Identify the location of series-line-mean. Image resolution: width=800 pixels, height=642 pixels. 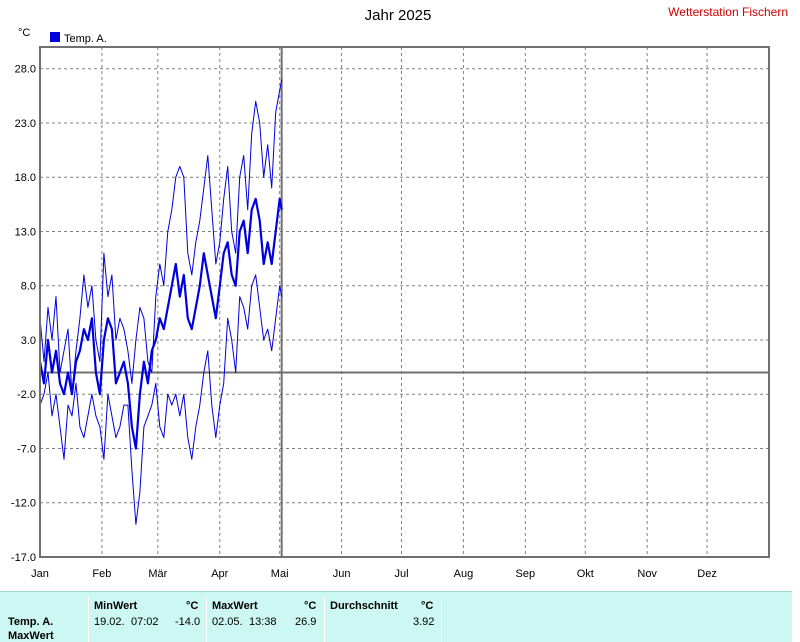
(160, 323).